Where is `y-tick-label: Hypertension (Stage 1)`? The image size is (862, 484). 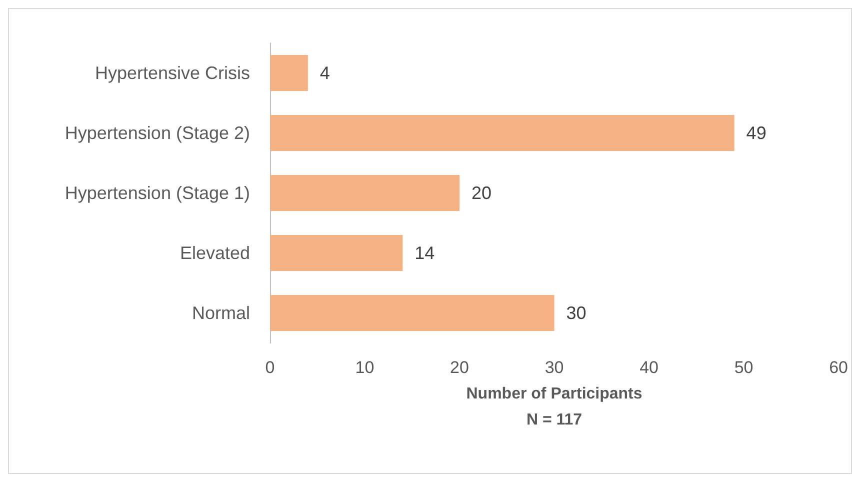 y-tick-label: Hypertension (Stage 1) is located at coordinates (157, 193).